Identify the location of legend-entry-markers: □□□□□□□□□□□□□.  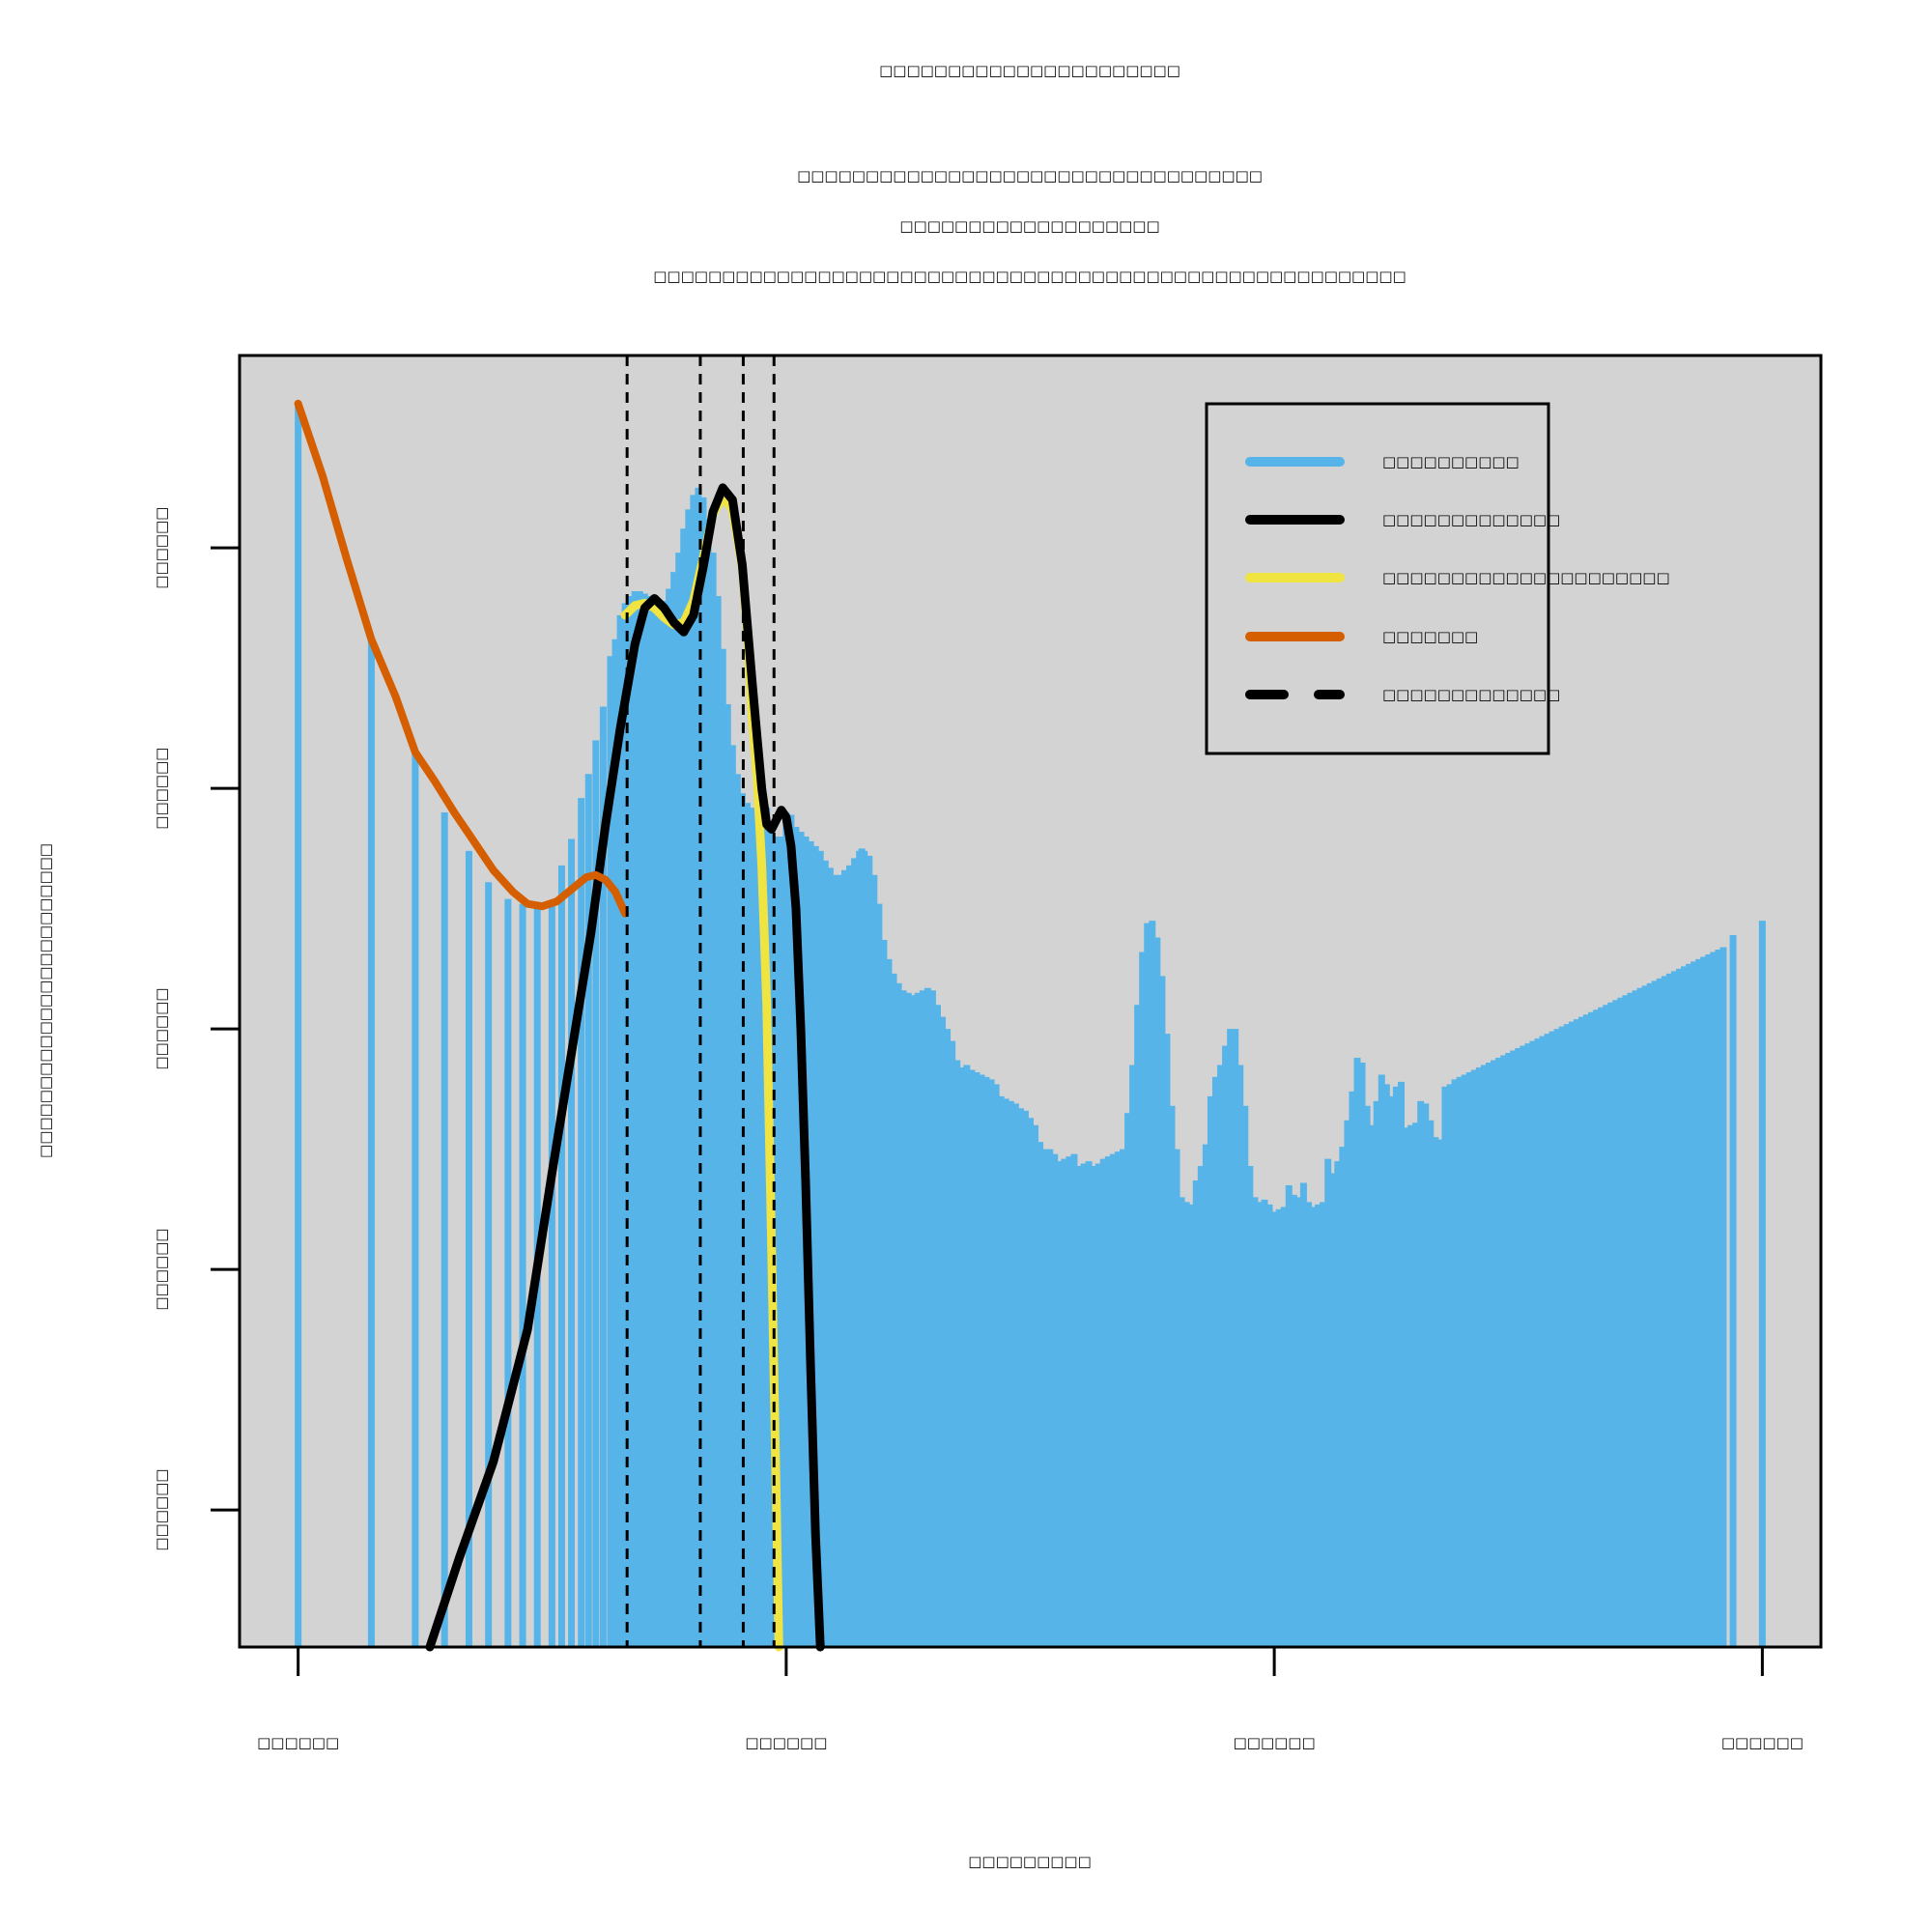
(1402, 694).